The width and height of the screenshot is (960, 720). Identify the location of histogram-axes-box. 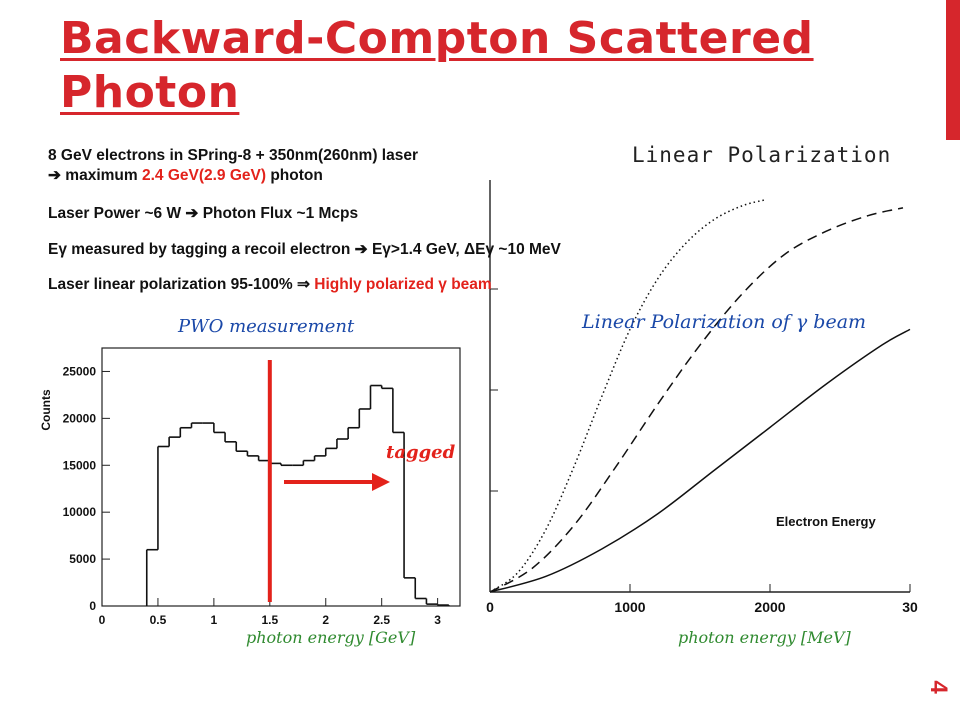
(281, 477).